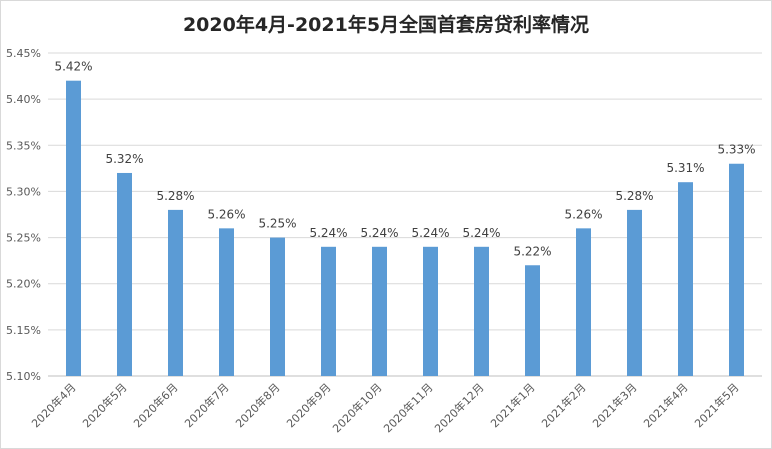 This screenshot has height=449, width=772. What do you see at coordinates (665, 405) in the screenshot?
I see `x-tick-label: 2021年4月` at bounding box center [665, 405].